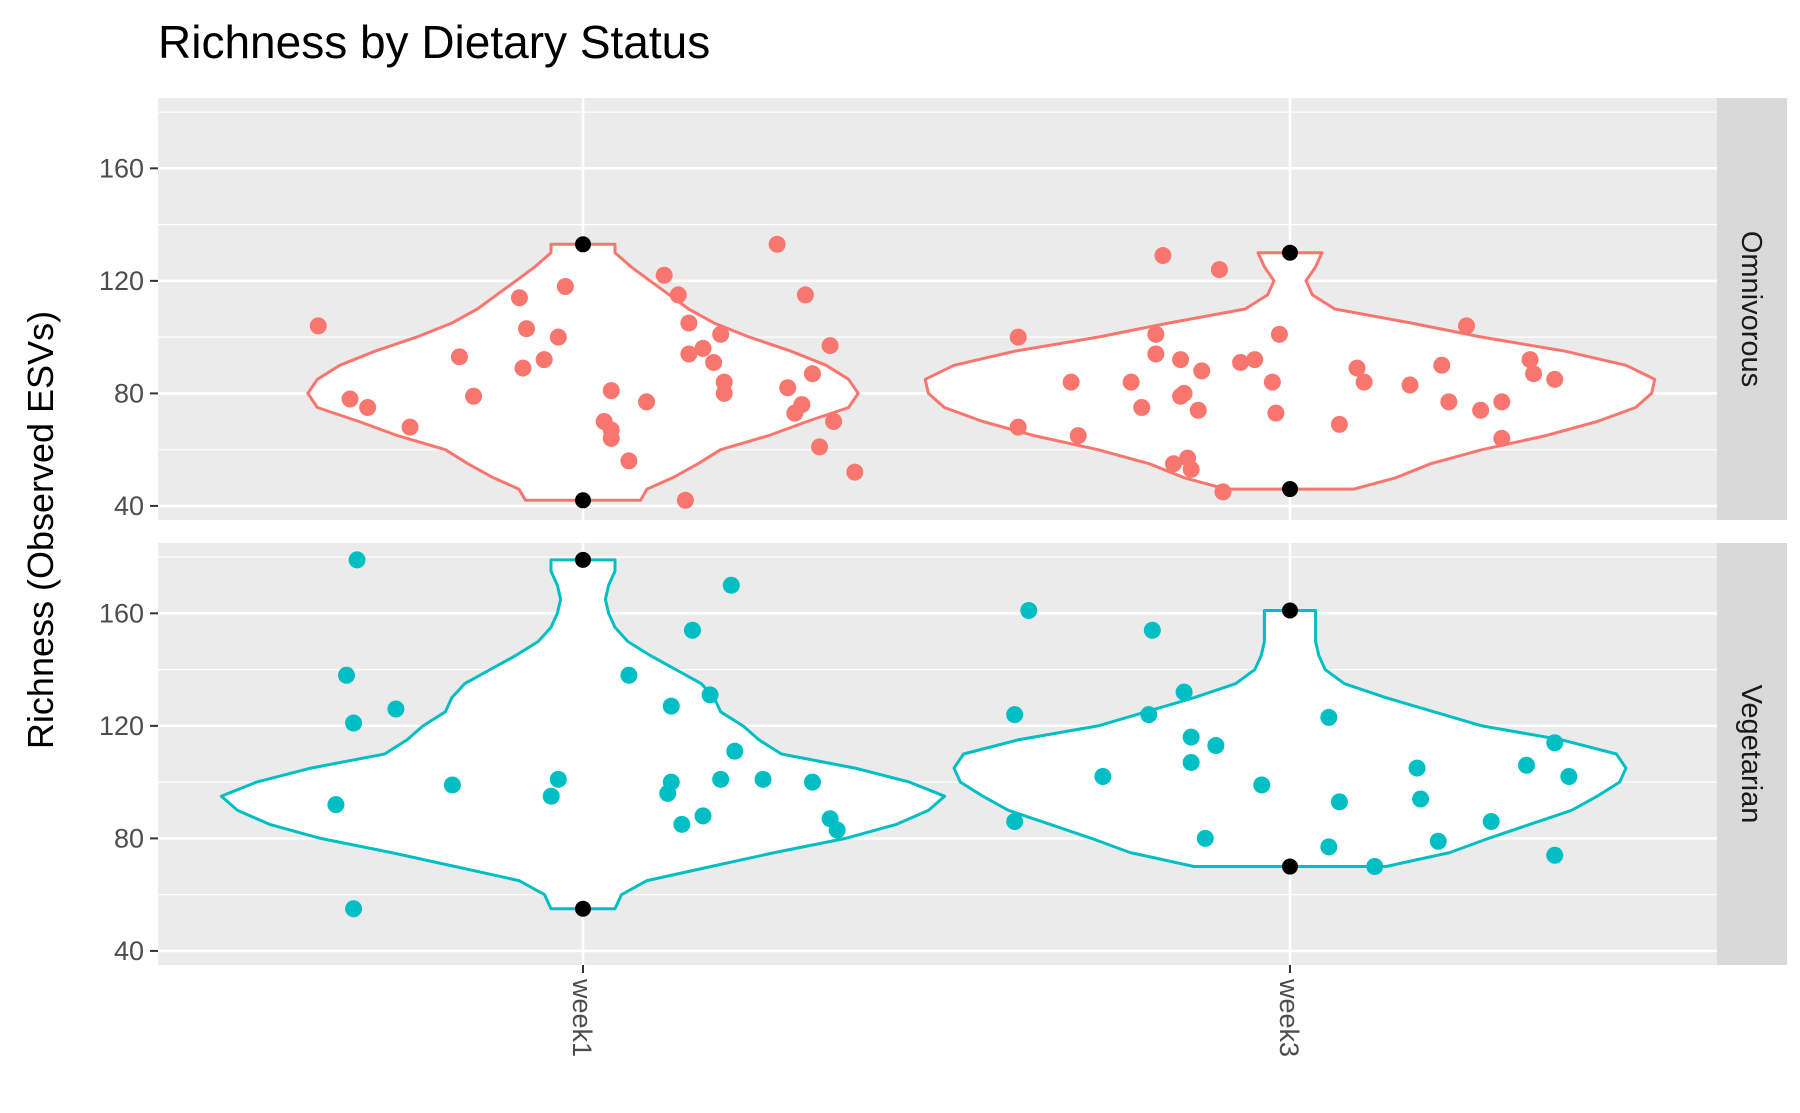 This screenshot has height=1113, width=1800. Describe the element at coordinates (582, 1017) in the screenshot. I see `x-tick-label-week1: week1` at that location.